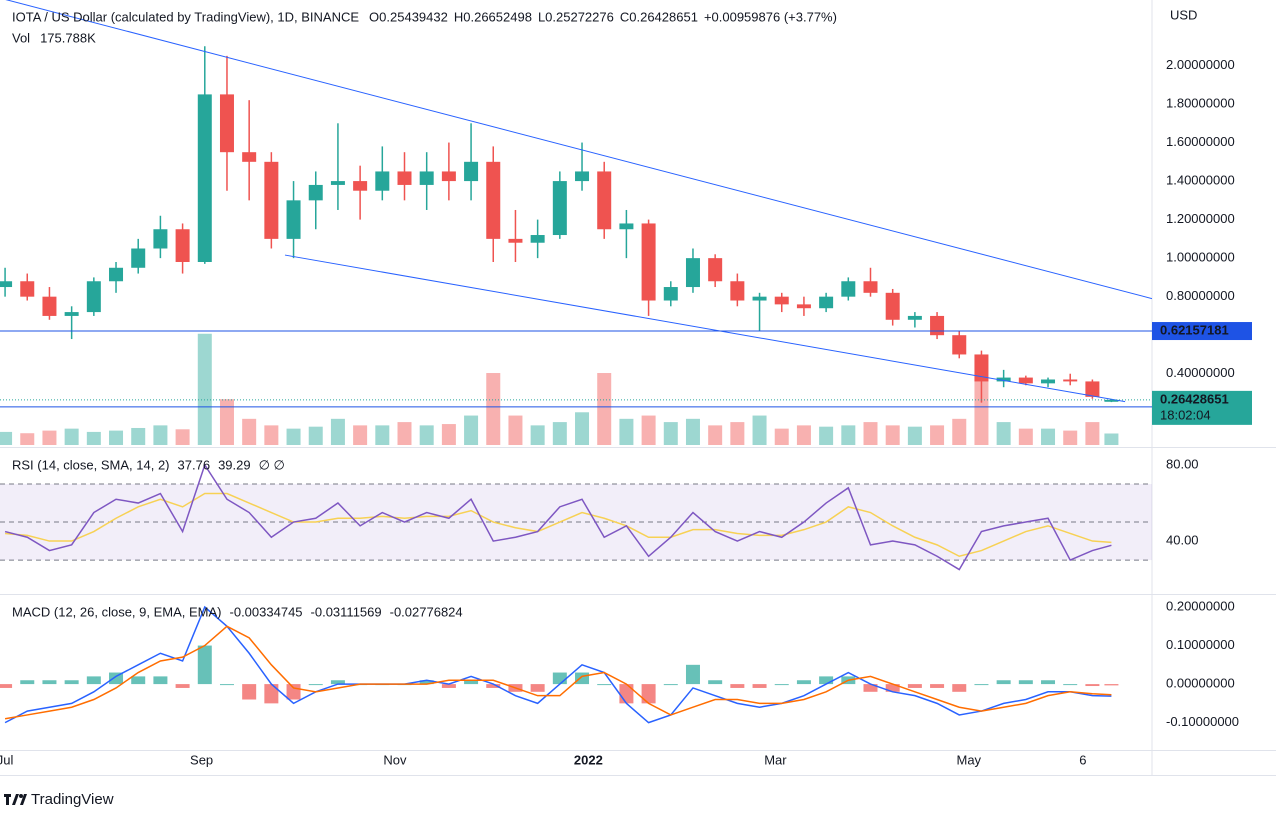  What do you see at coordinates (234, 464) in the screenshot?
I see `legend-value: 39.29` at bounding box center [234, 464].